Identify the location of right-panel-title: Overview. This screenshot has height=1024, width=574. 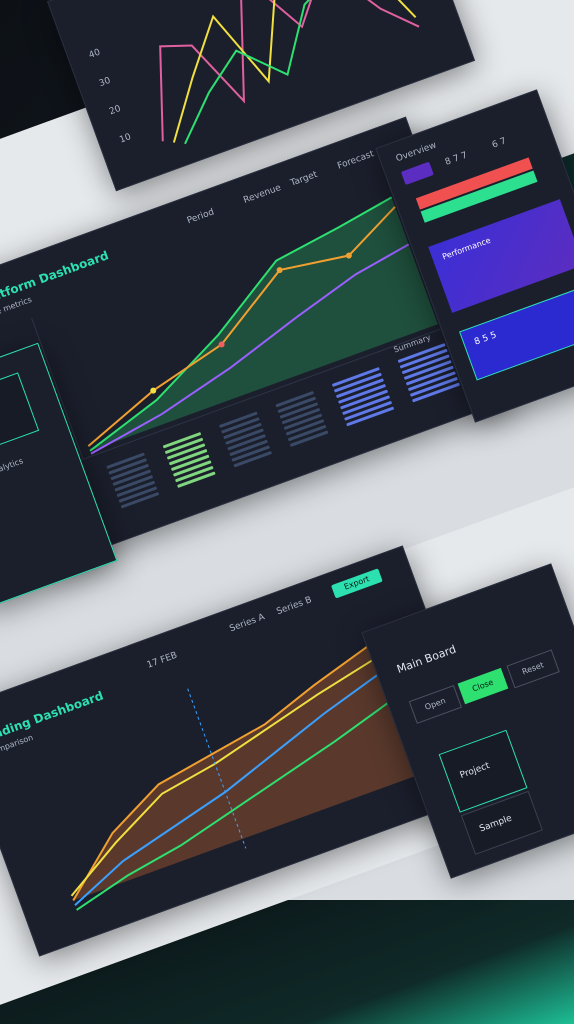
(416, 152).